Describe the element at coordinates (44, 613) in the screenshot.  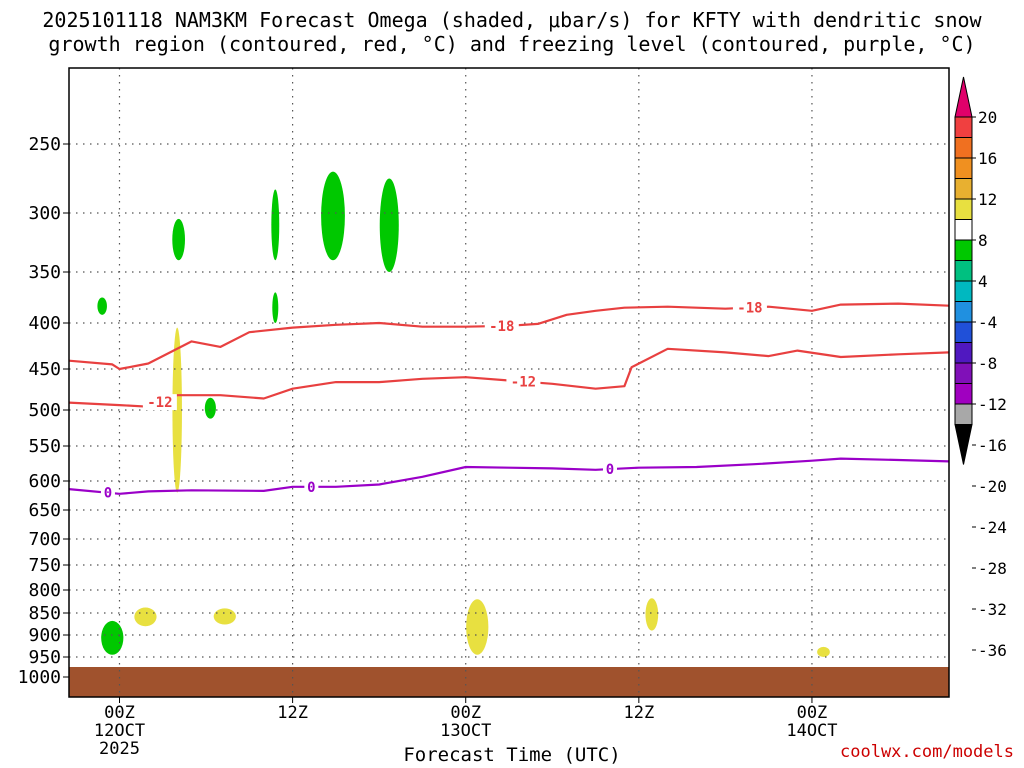
I see `y-tick-label: 850` at that location.